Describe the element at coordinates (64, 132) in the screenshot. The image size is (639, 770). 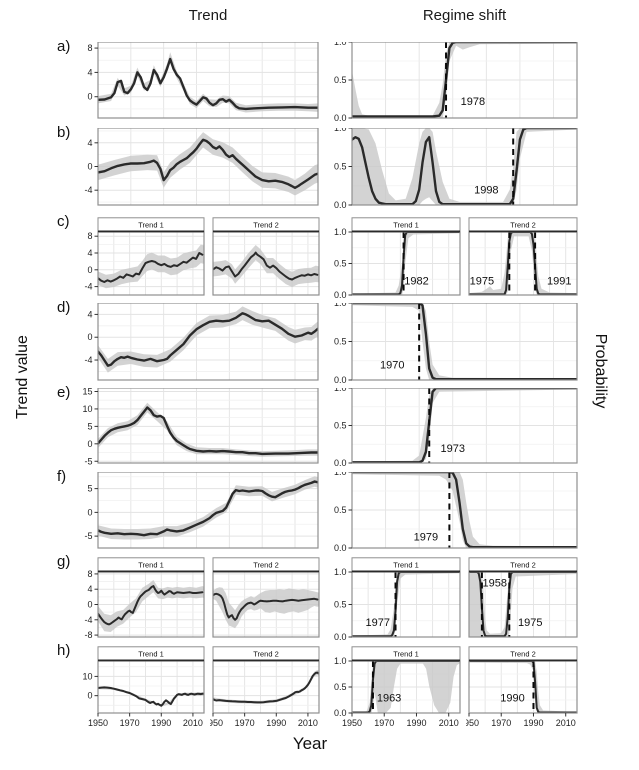
I see `row-label-b: b)` at that location.